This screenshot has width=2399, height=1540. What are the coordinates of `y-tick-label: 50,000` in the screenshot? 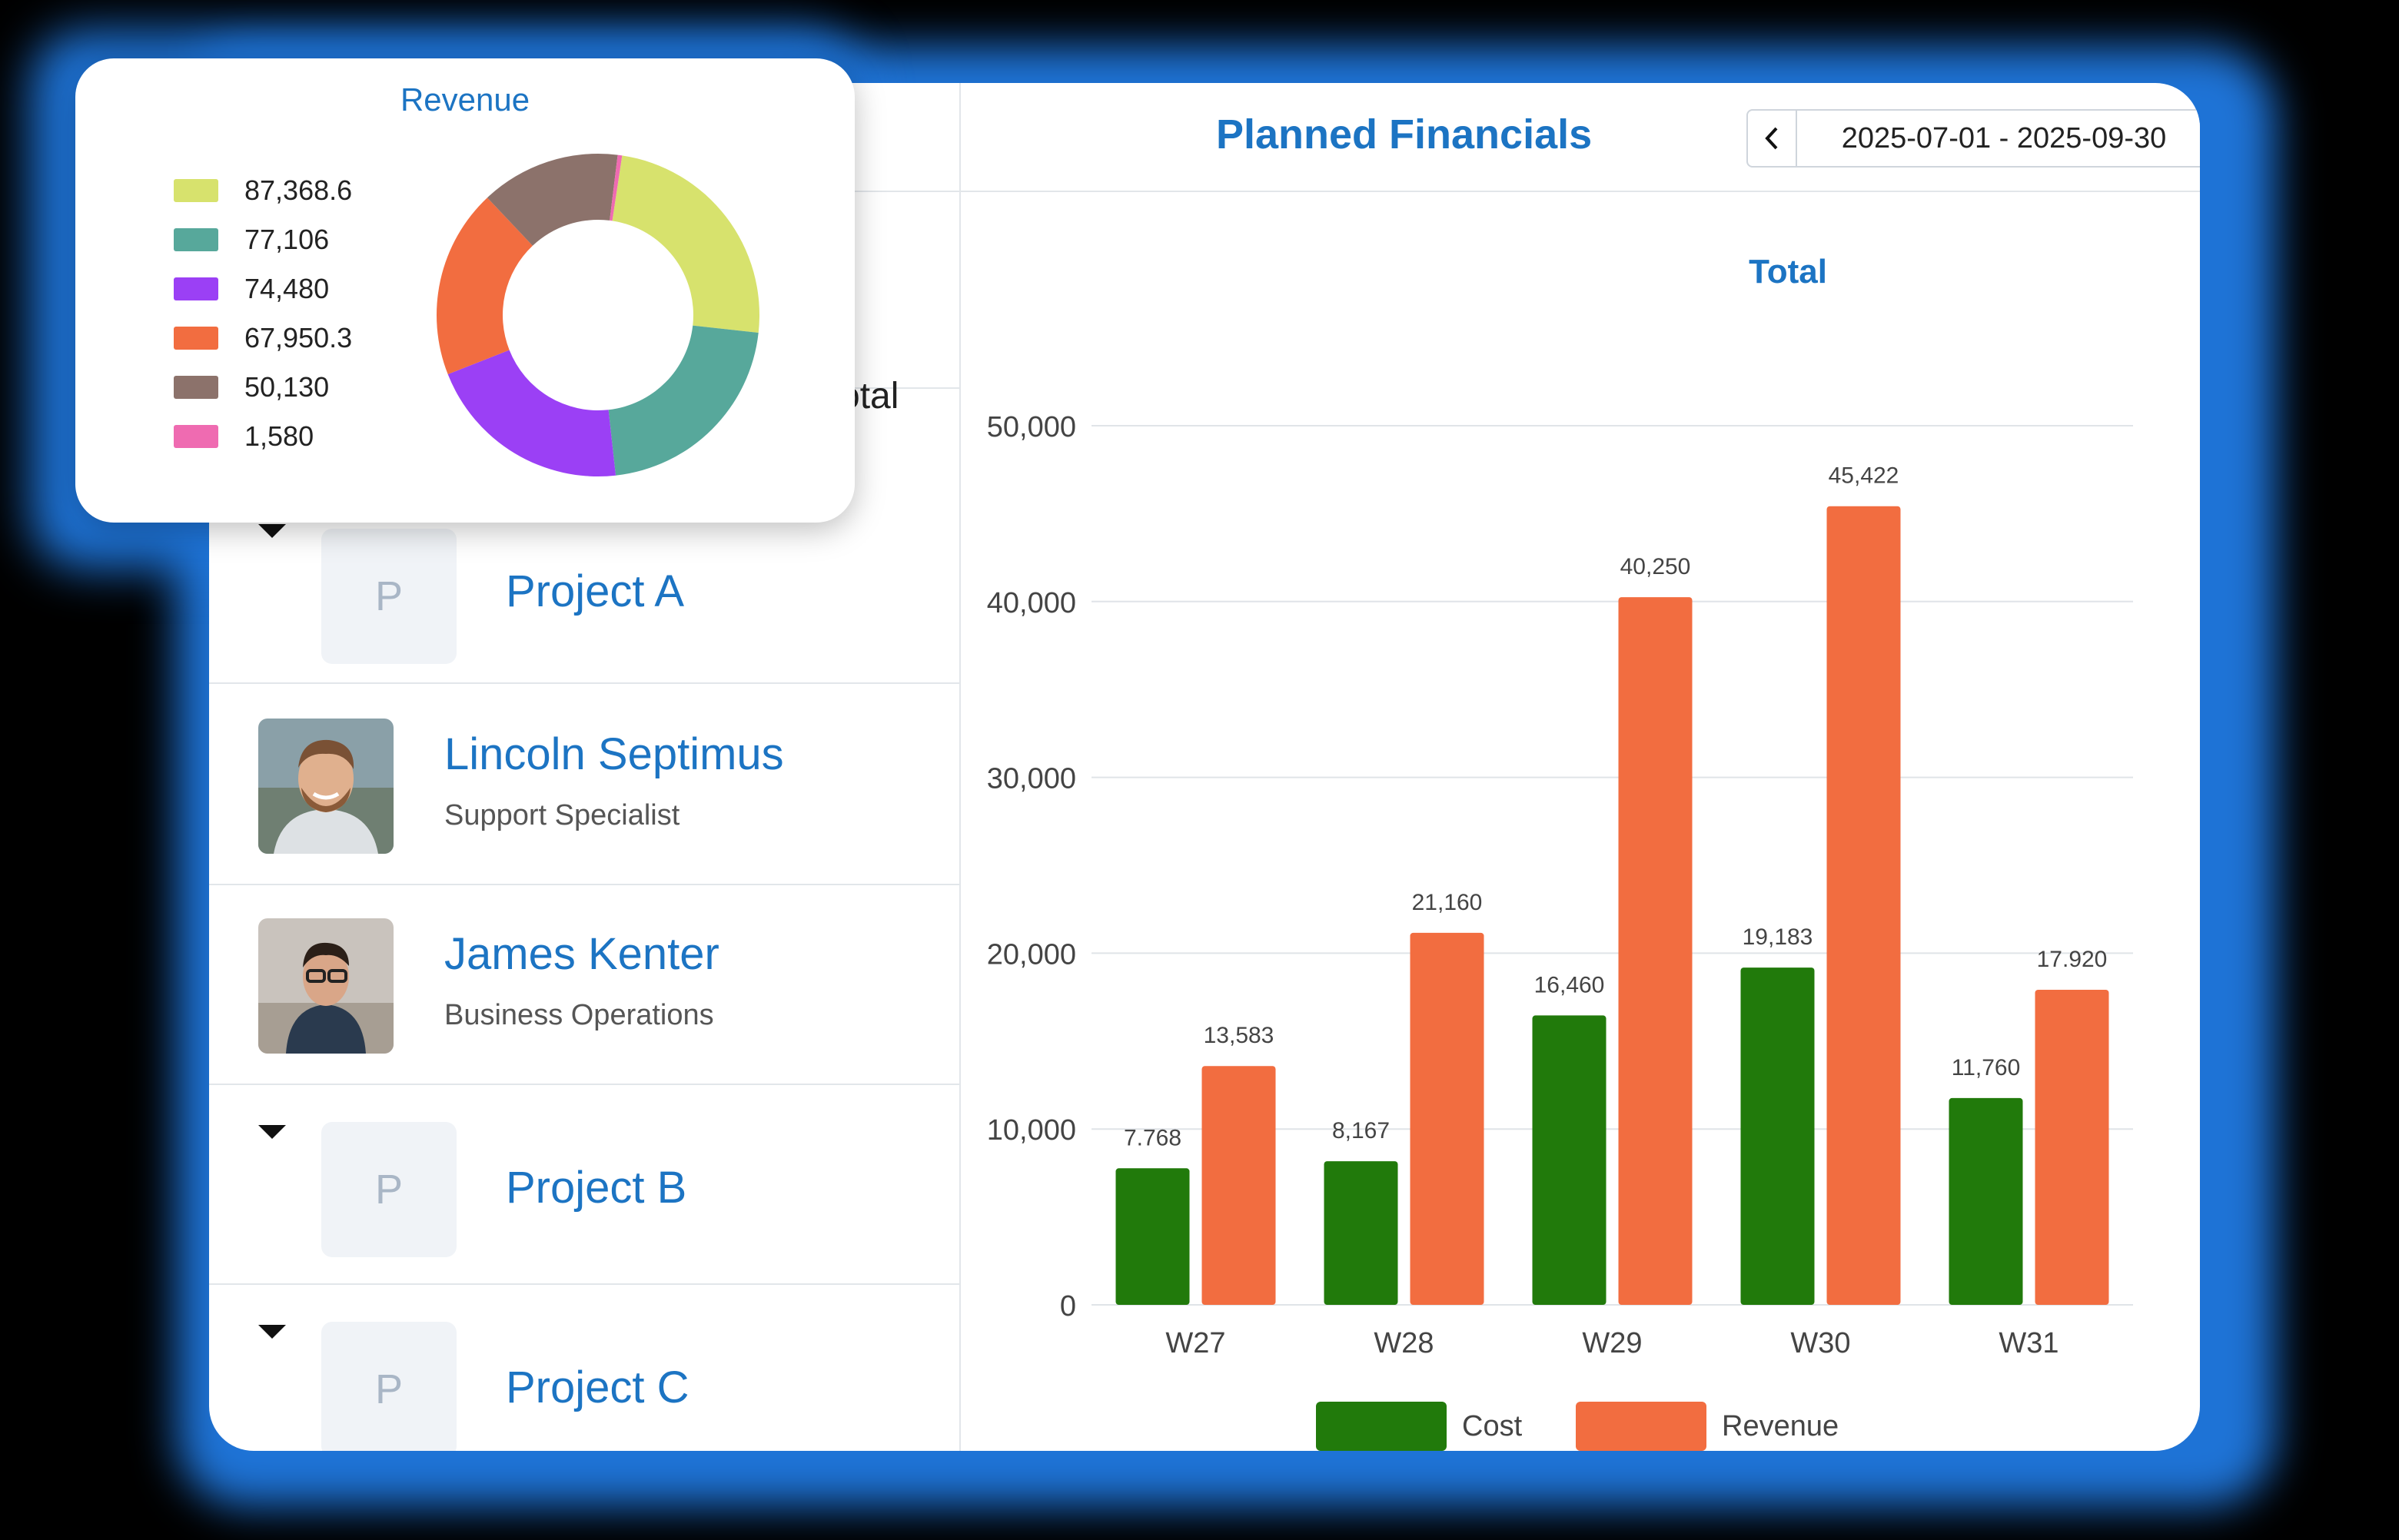 It's located at (1031, 427).